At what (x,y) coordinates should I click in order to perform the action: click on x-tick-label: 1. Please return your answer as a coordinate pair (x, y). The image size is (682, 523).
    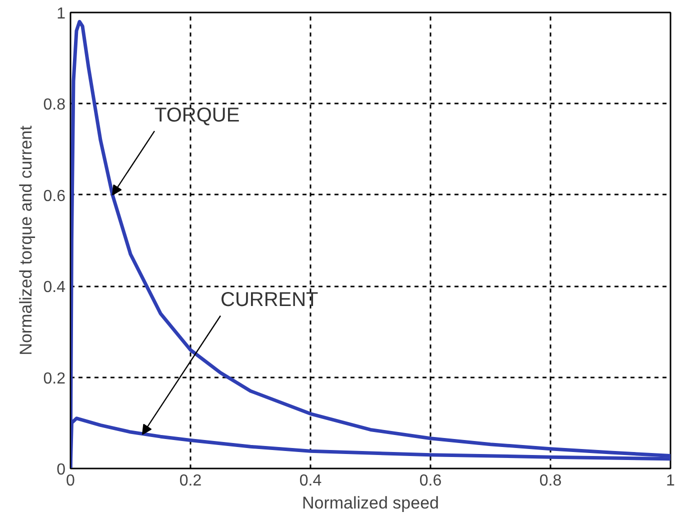
    Looking at the image, I should click on (671, 481).